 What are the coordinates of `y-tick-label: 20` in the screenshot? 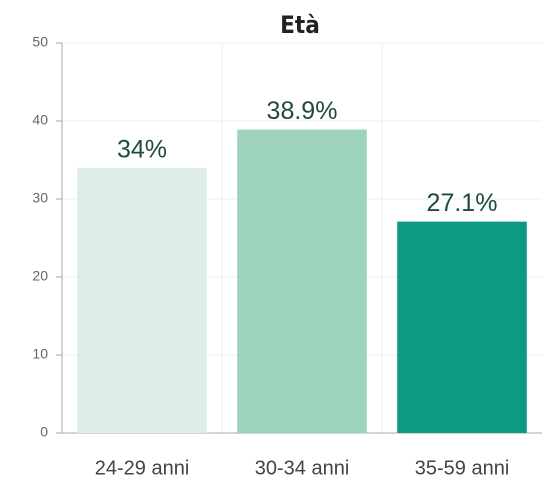 It's located at (40, 276).